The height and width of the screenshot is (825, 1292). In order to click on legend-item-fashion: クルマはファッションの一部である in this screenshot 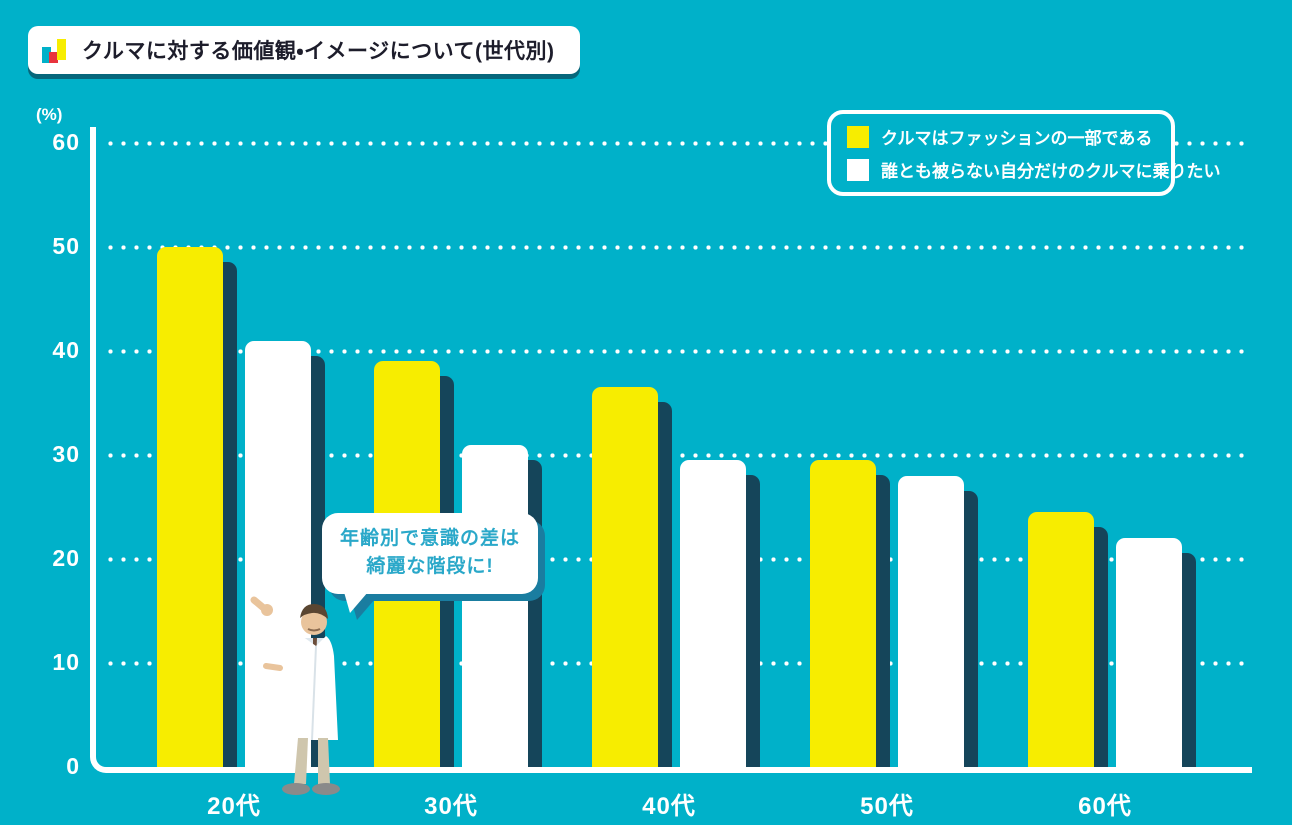, I will do `click(1001, 136)`.